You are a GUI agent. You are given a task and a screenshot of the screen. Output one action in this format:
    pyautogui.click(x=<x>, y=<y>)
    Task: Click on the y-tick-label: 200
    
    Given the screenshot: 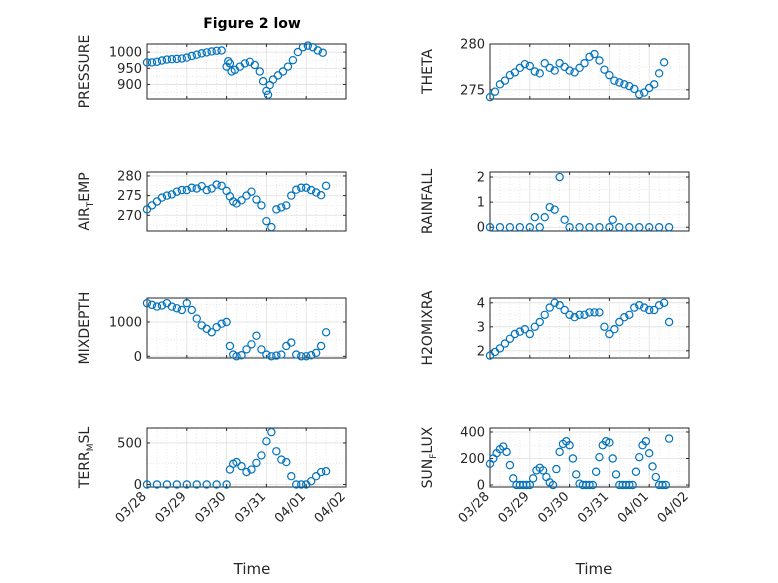 What is the action you would take?
    pyautogui.click(x=472, y=459)
    